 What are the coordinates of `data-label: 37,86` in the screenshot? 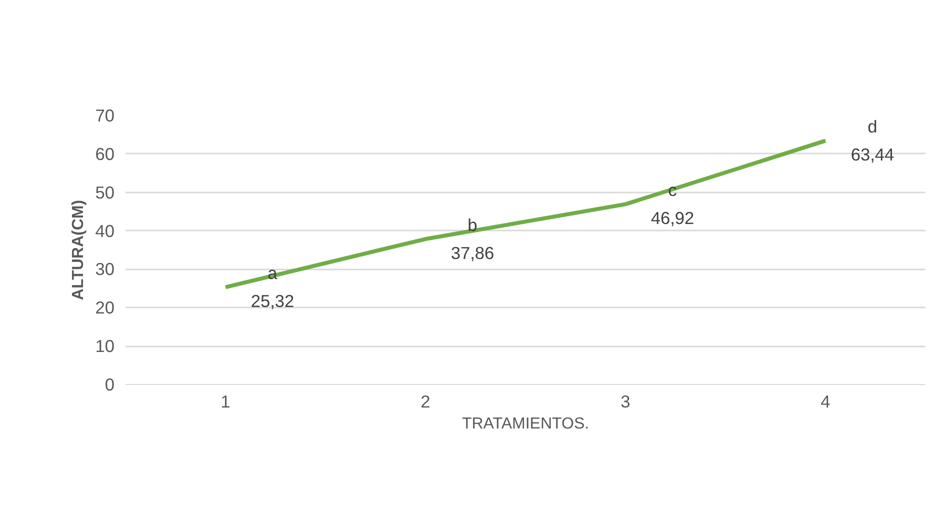 It's located at (472, 253).